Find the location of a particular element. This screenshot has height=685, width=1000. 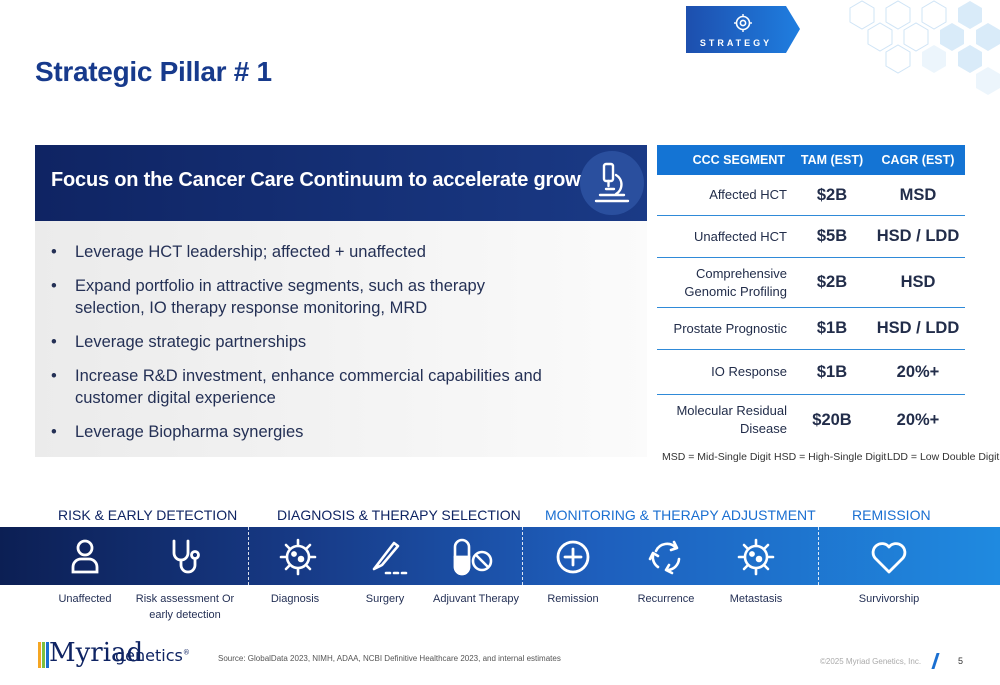

table-header: CCC SEGMENT TAM (EST) CAGR (EST) is located at coordinates (811, 160).